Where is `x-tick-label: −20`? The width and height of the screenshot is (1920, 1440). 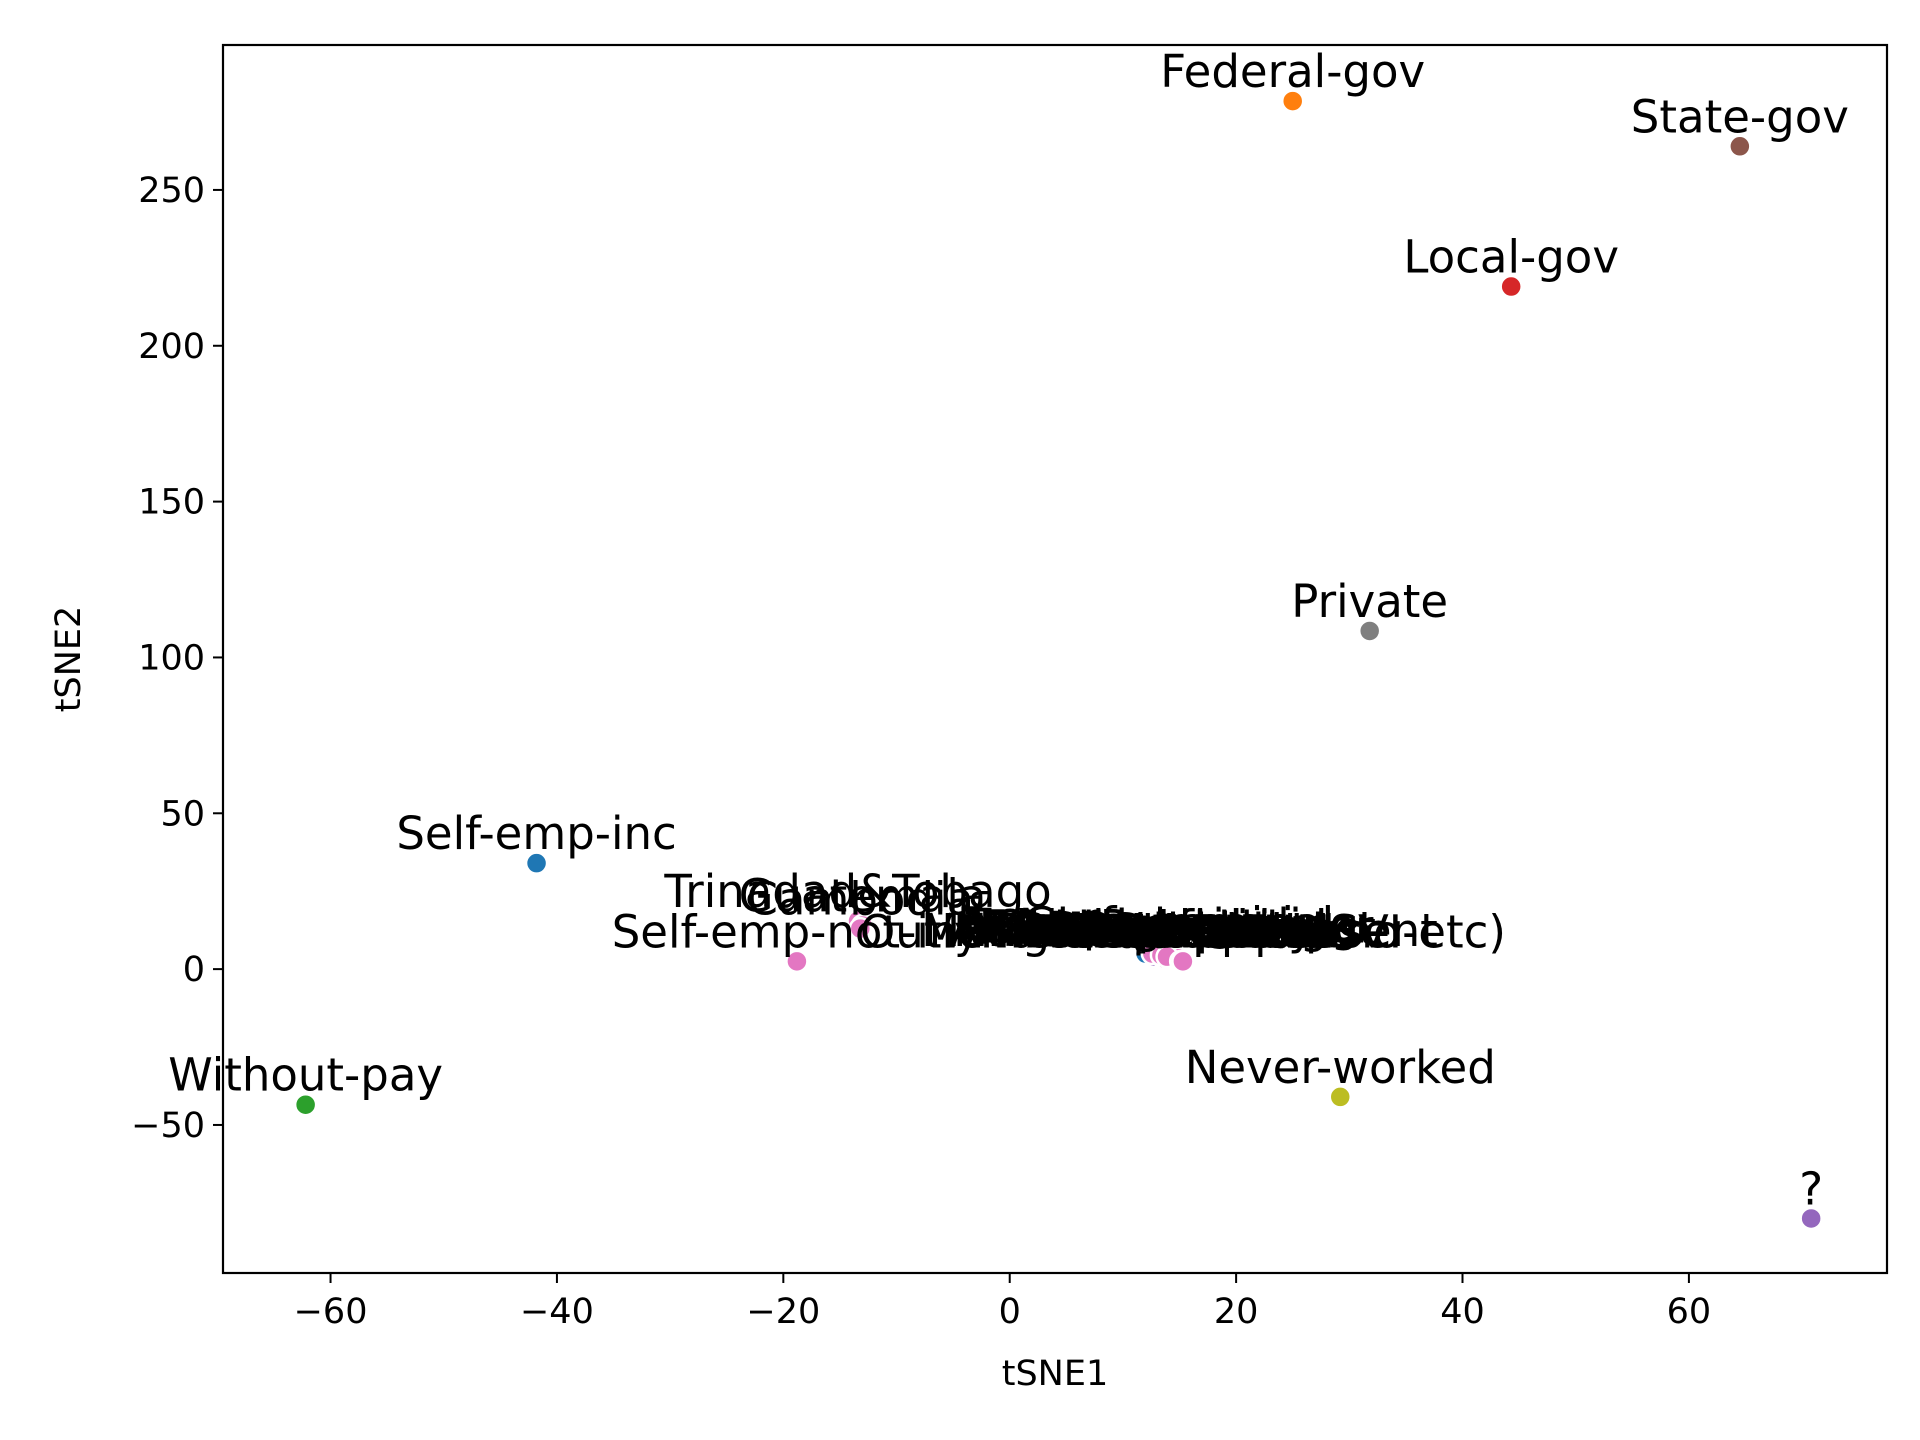 x-tick-label: −20 is located at coordinates (783, 1312).